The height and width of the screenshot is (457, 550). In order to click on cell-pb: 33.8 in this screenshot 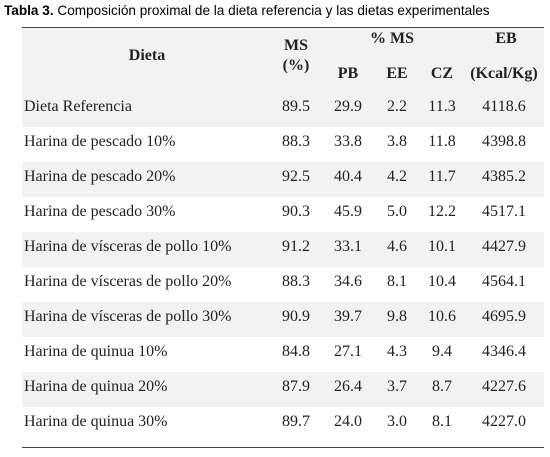, I will do `click(348, 141)`.